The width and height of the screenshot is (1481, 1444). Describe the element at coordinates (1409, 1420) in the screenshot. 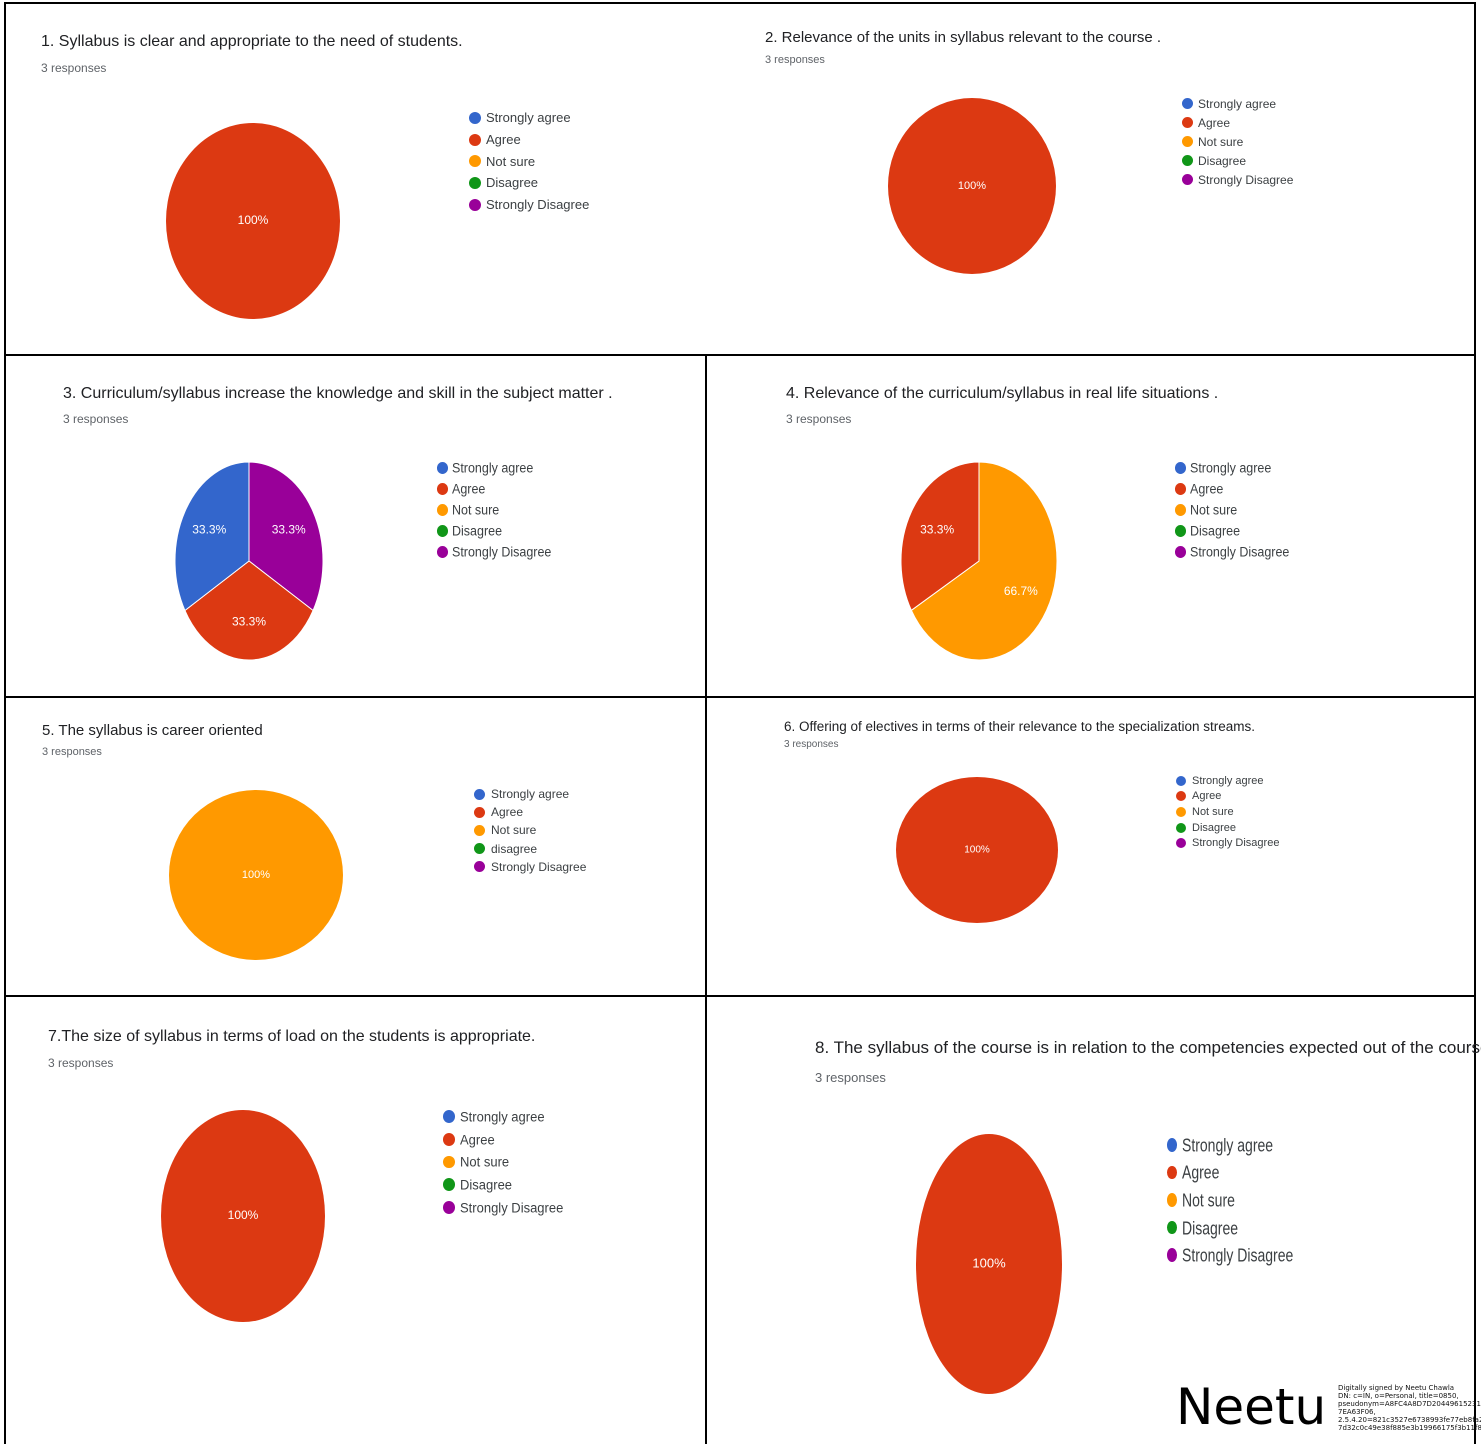

I see `signature-detail-line: 2.5.4.20=821c3527e6738993fe77eb8fa20` at that location.